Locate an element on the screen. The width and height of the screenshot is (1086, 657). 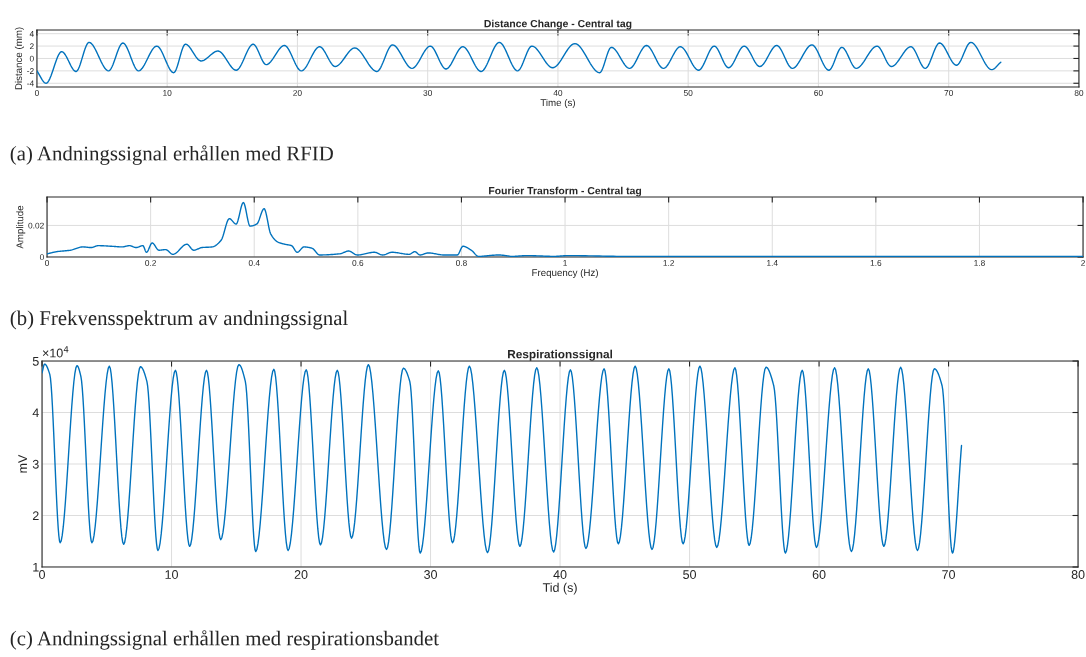
x-axis-title: Frequency (Hz) is located at coordinates (565, 273).